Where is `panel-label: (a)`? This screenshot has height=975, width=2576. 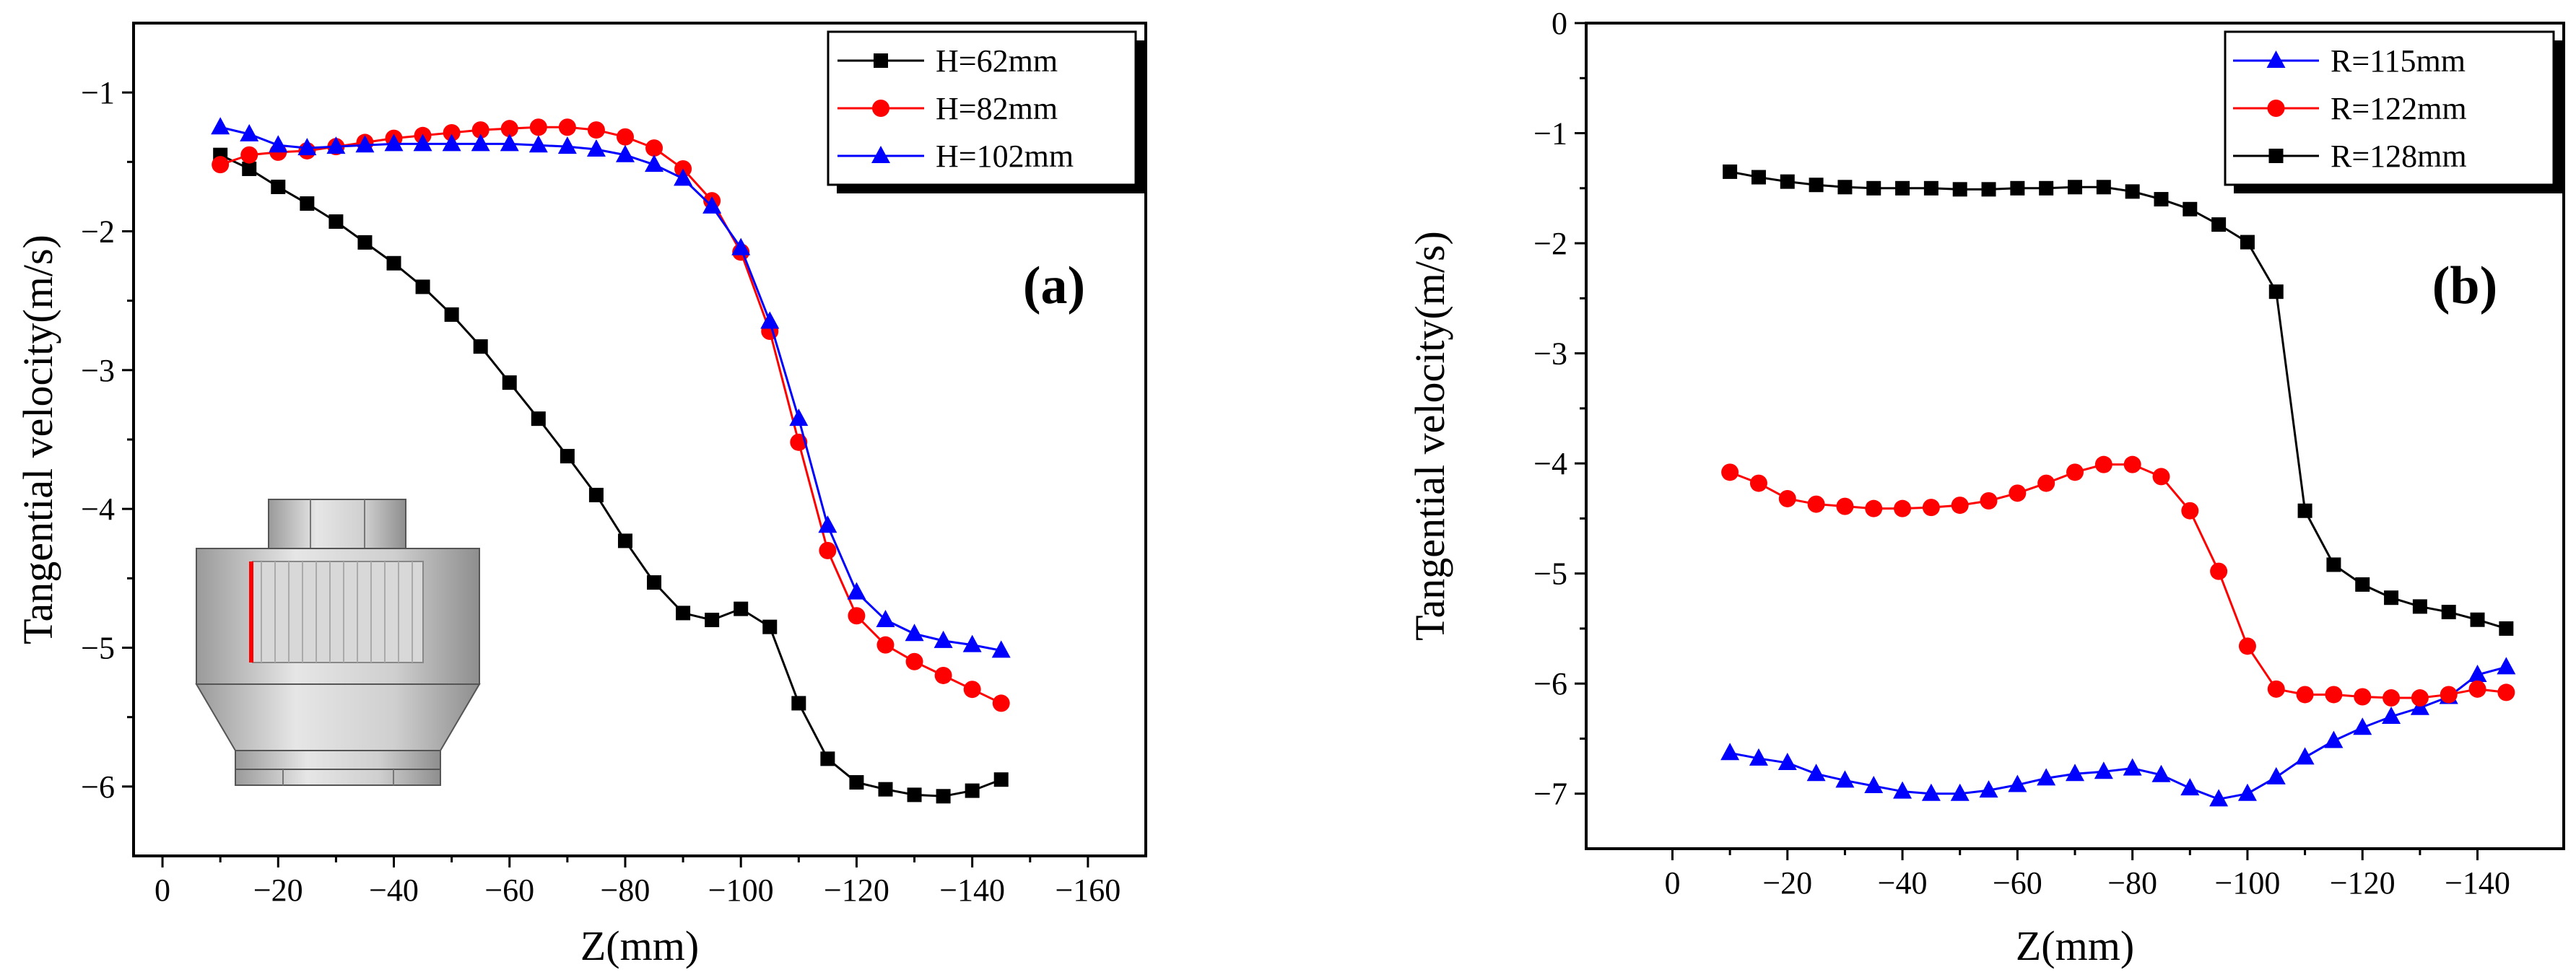 panel-label: (a) is located at coordinates (1054, 285).